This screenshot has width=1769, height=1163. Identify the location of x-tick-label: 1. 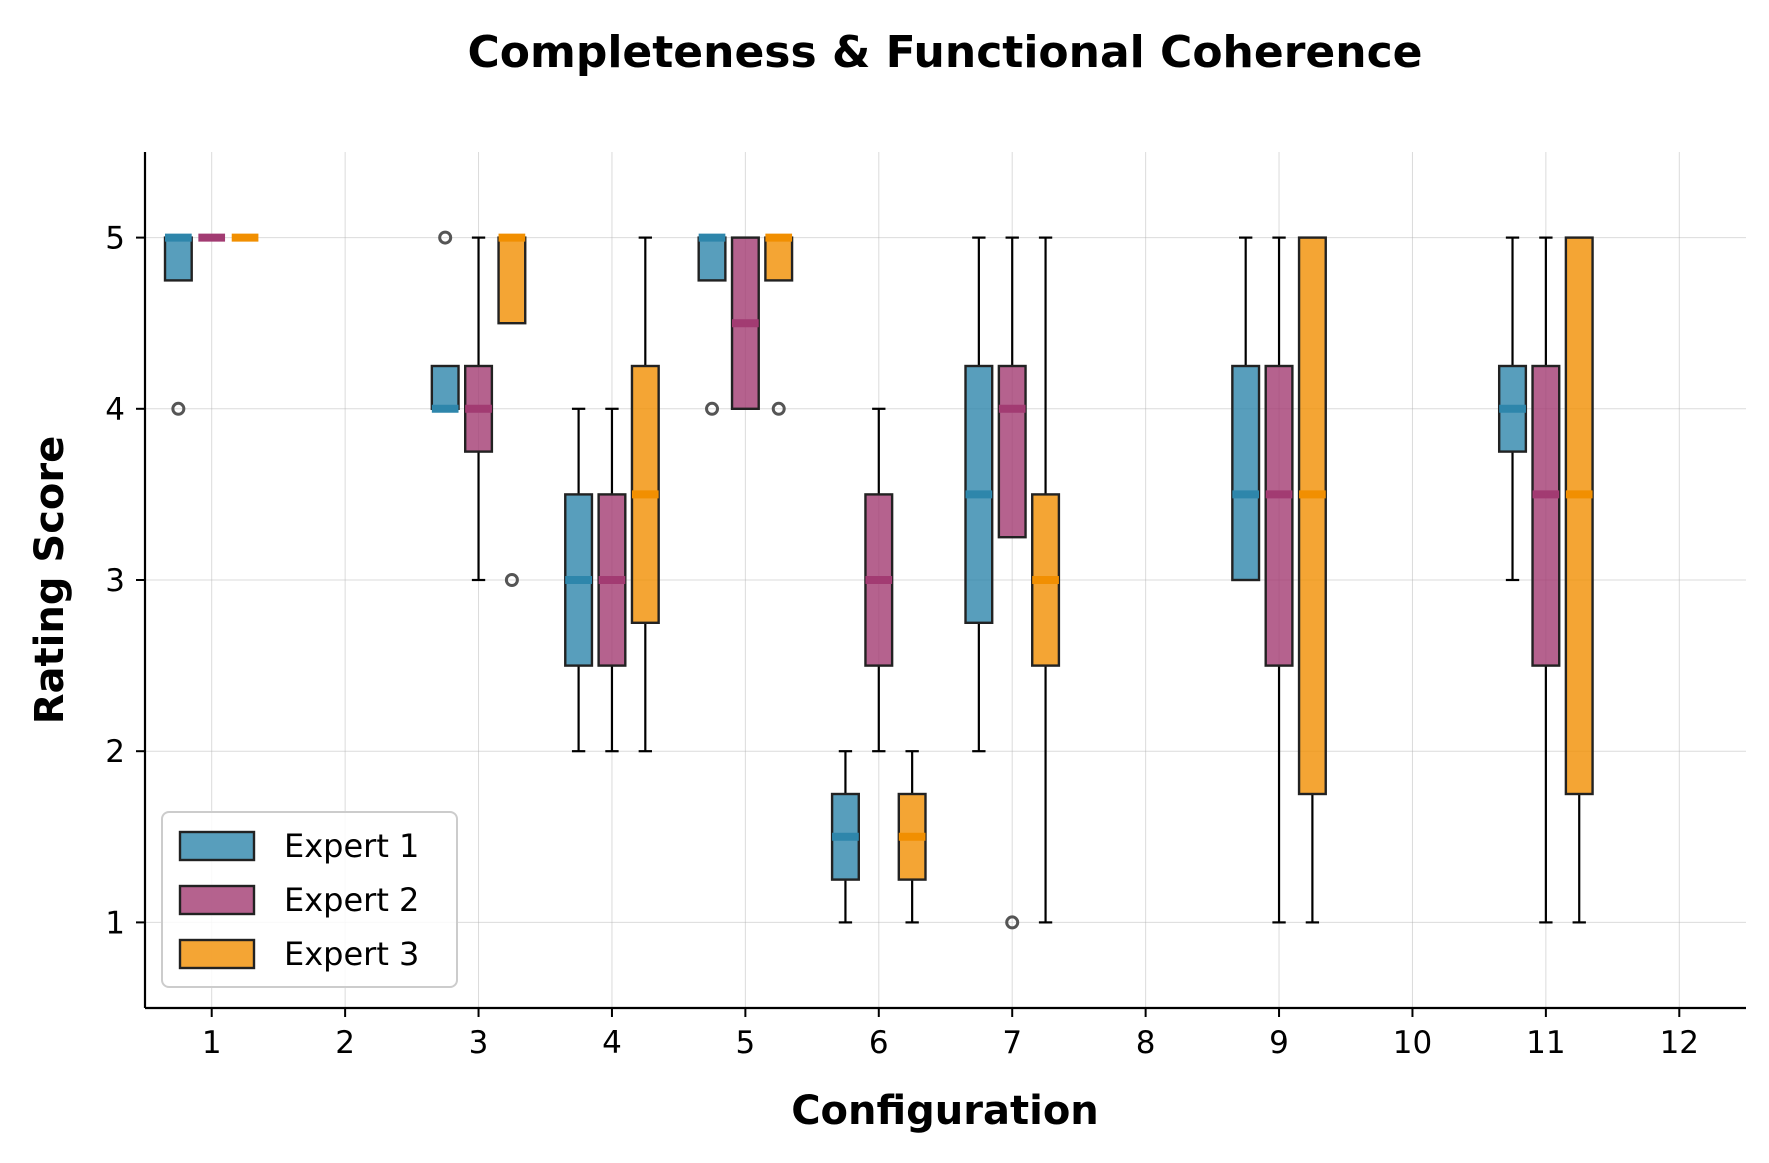
(212, 1043).